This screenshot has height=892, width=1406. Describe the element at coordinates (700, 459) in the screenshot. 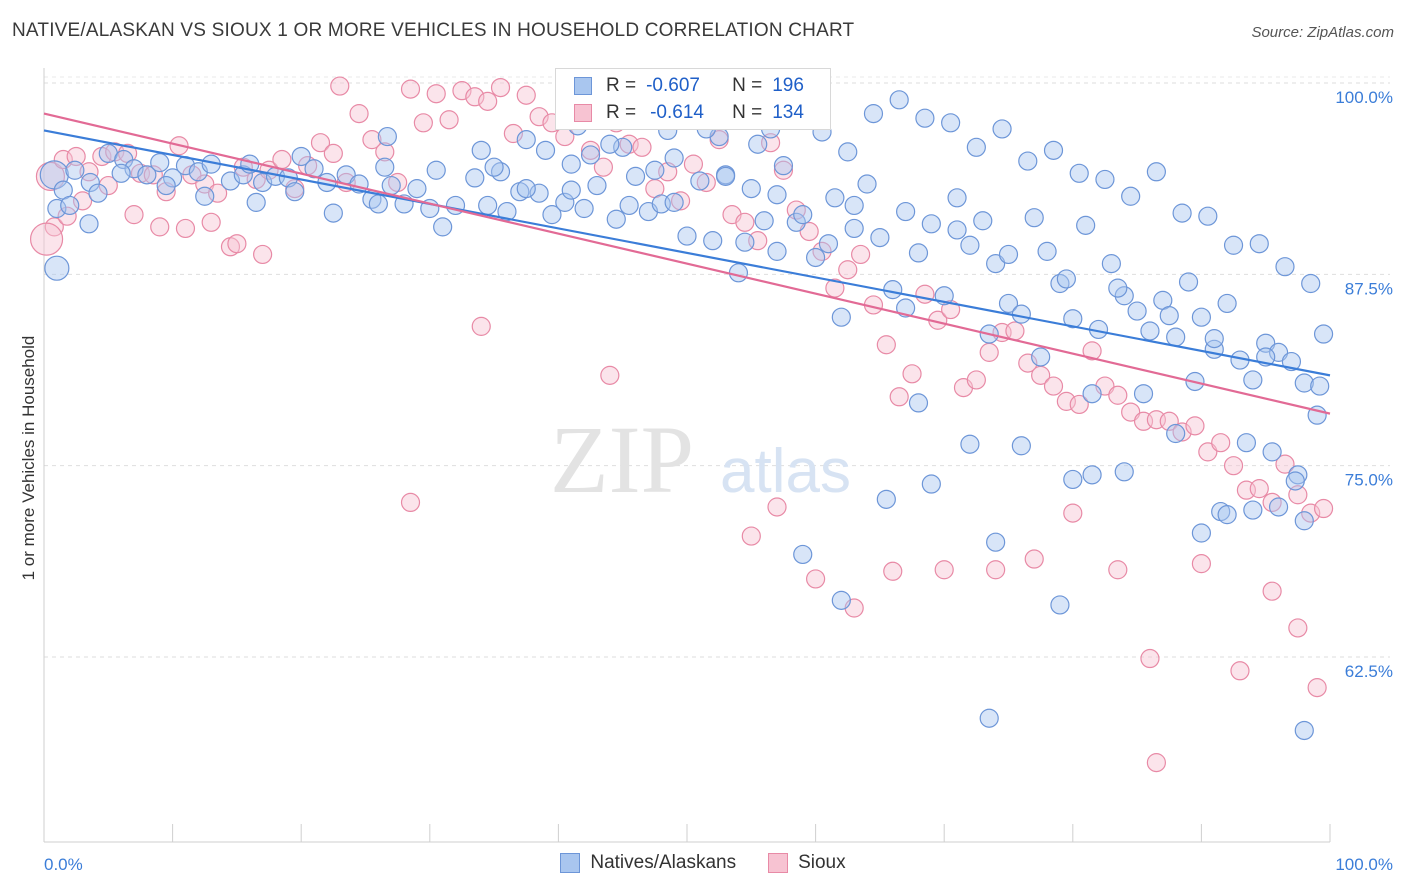

I see `watermark: ZIP atlas` at that location.